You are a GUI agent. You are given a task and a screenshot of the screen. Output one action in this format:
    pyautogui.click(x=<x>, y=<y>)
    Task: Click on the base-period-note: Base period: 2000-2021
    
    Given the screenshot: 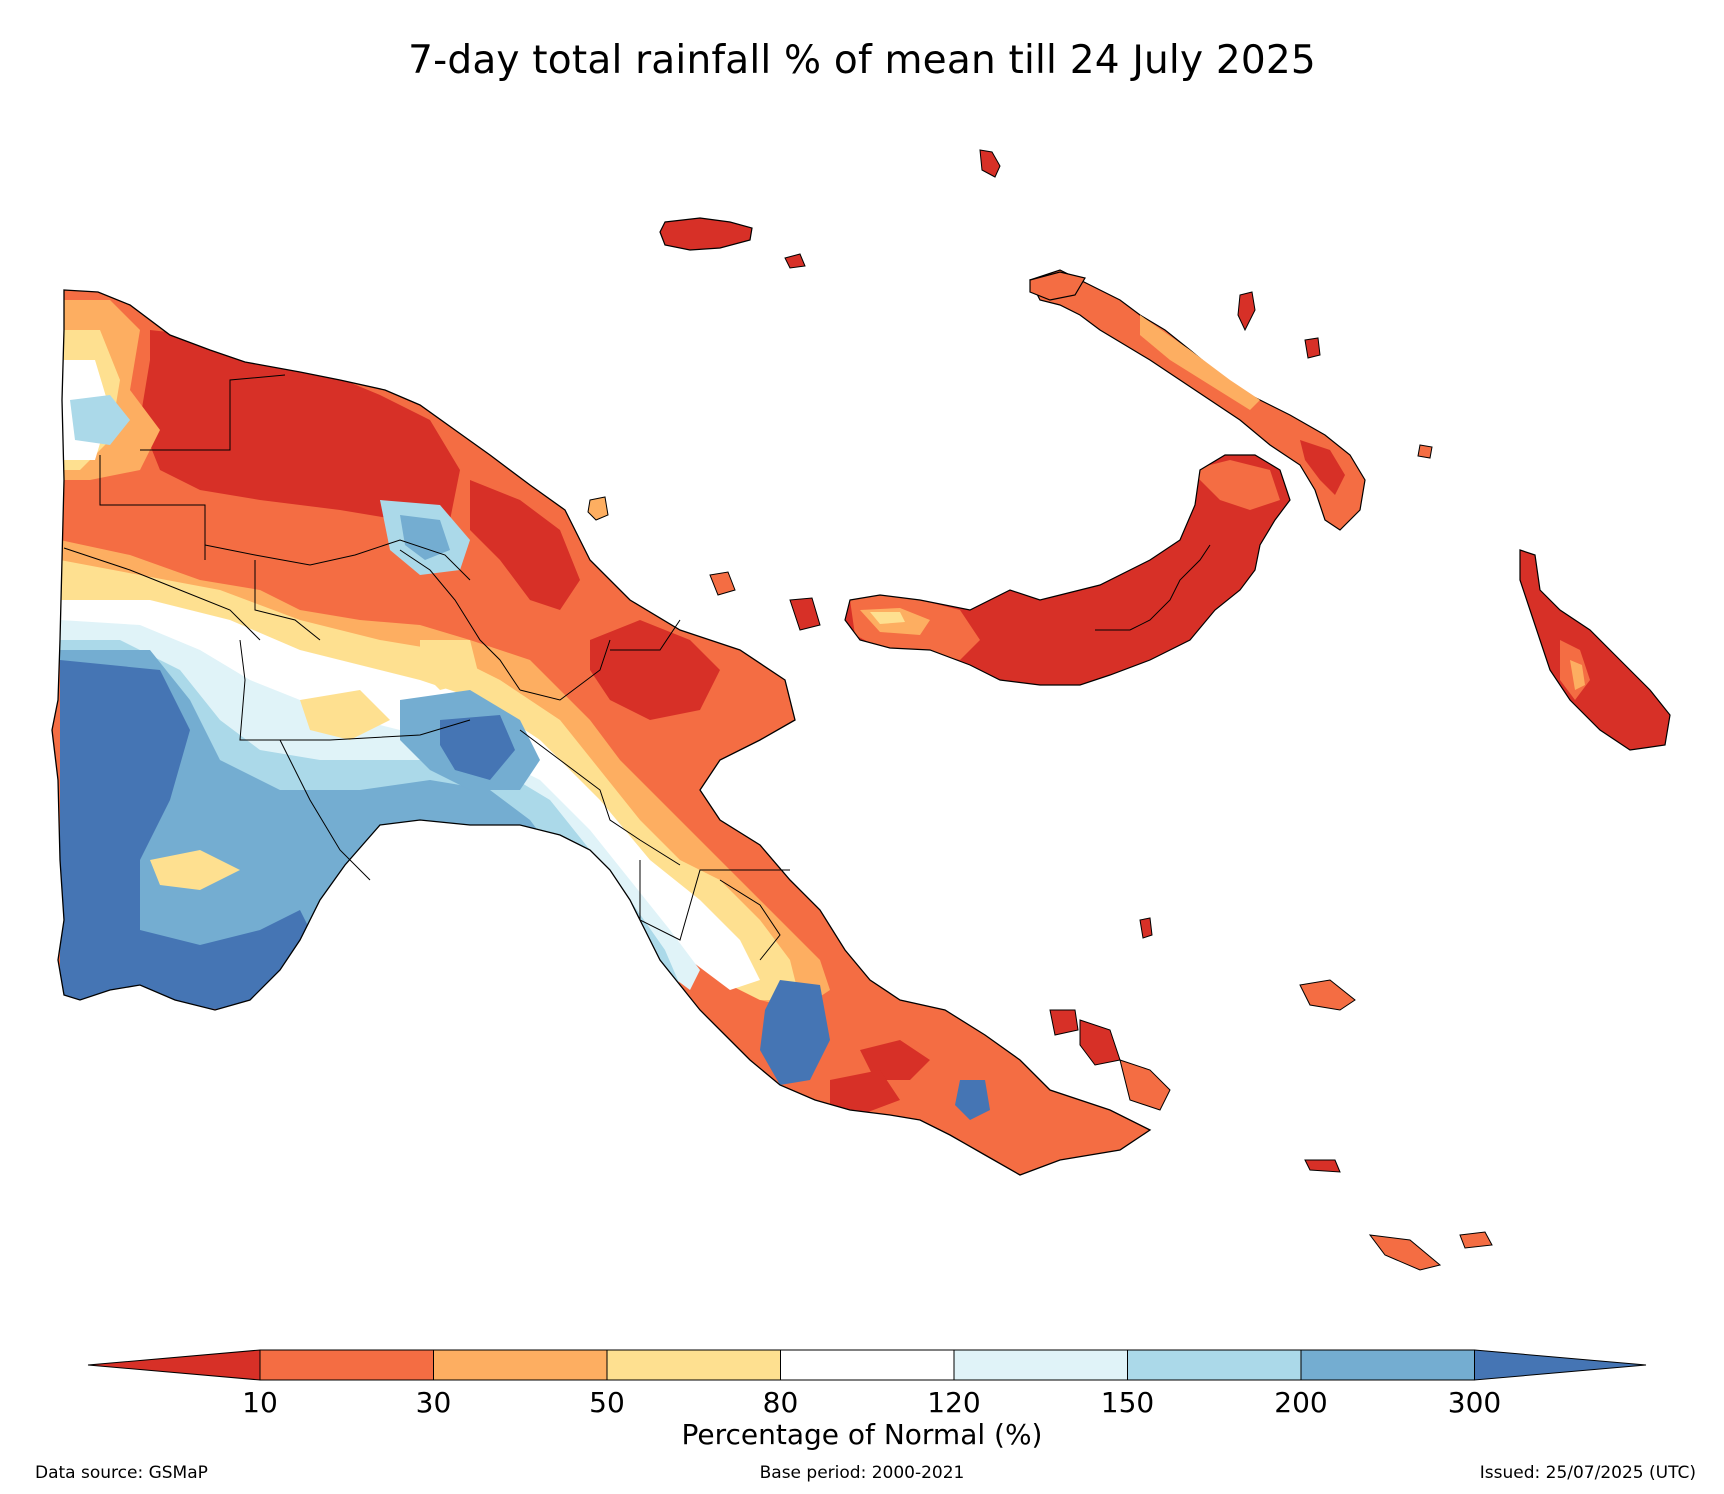 What is the action you would take?
    pyautogui.click(x=862, y=1473)
    